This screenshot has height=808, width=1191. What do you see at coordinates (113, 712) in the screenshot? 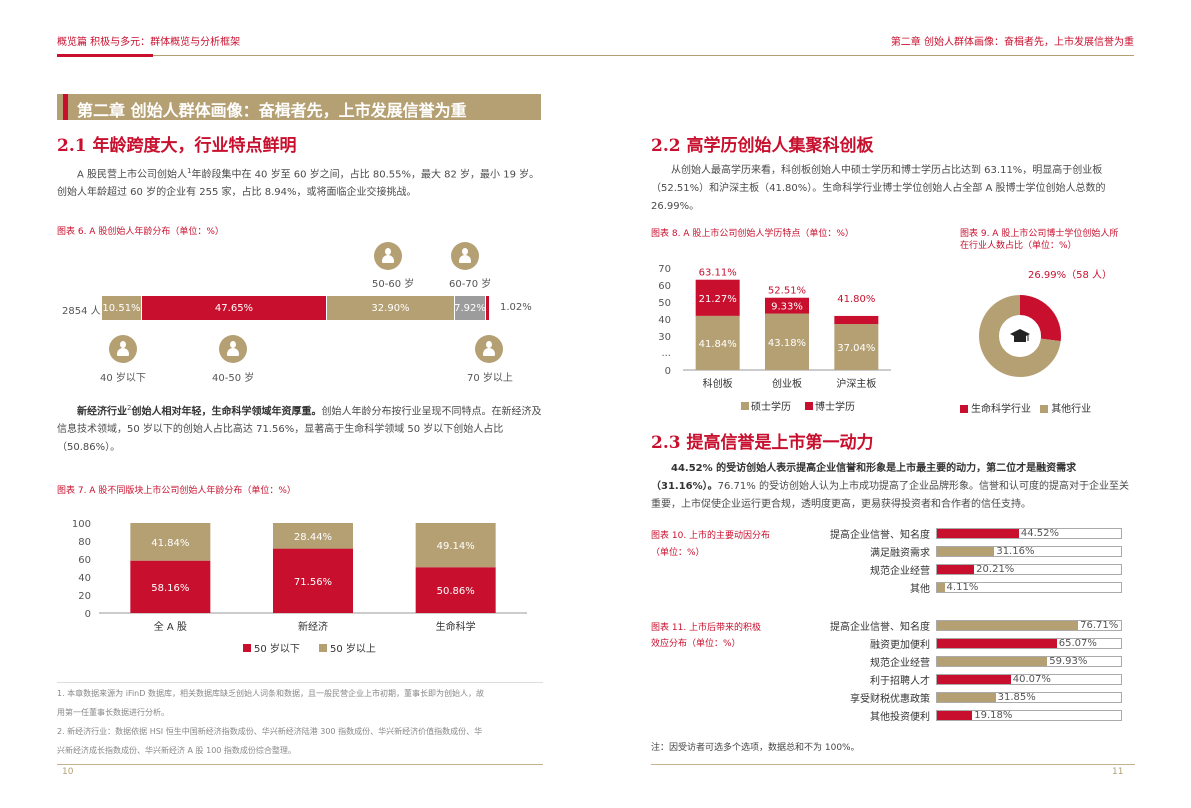
I see `footnote-line: 用第一任董事长数据进行分析。` at bounding box center [113, 712].